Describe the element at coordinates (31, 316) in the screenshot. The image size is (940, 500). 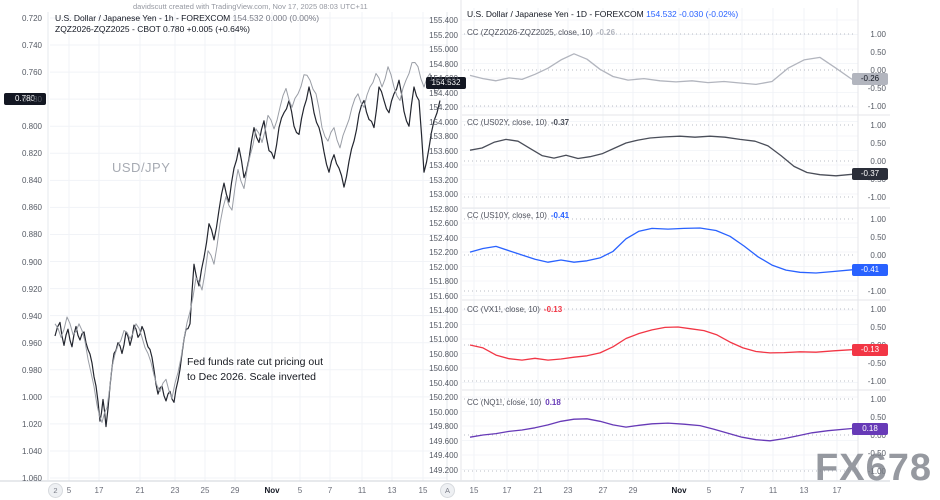
I see `left-price-tick: 0.940` at that location.